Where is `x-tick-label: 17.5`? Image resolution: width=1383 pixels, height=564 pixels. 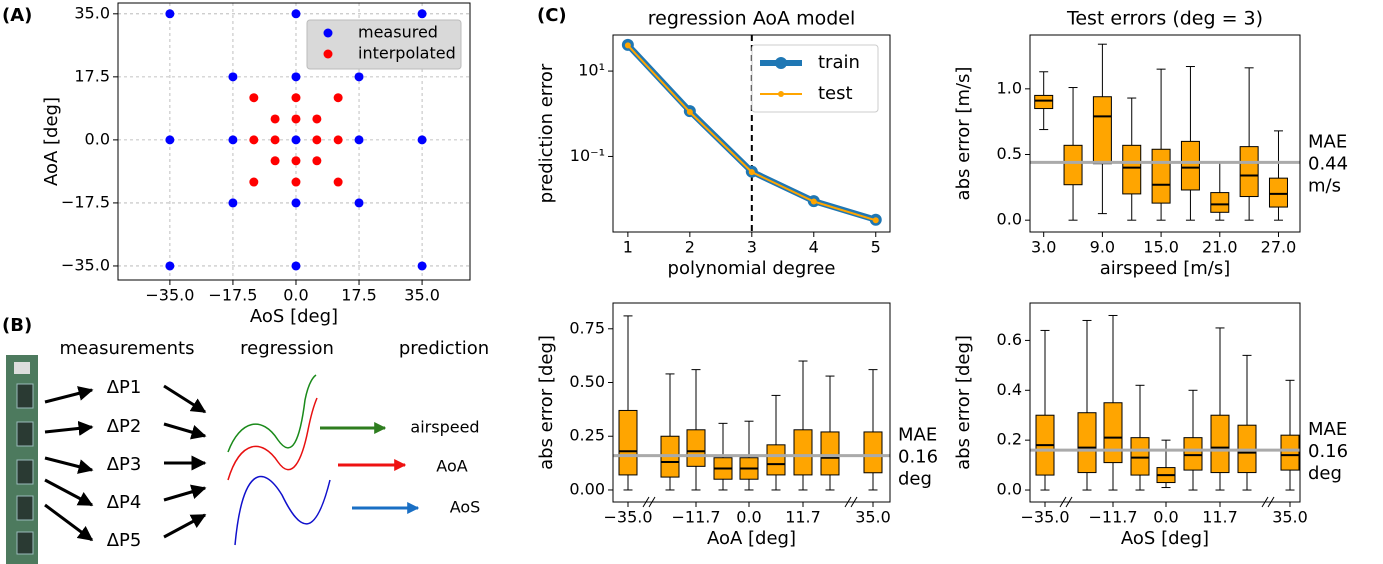
x-tick-label: 17.5 is located at coordinates (359, 295).